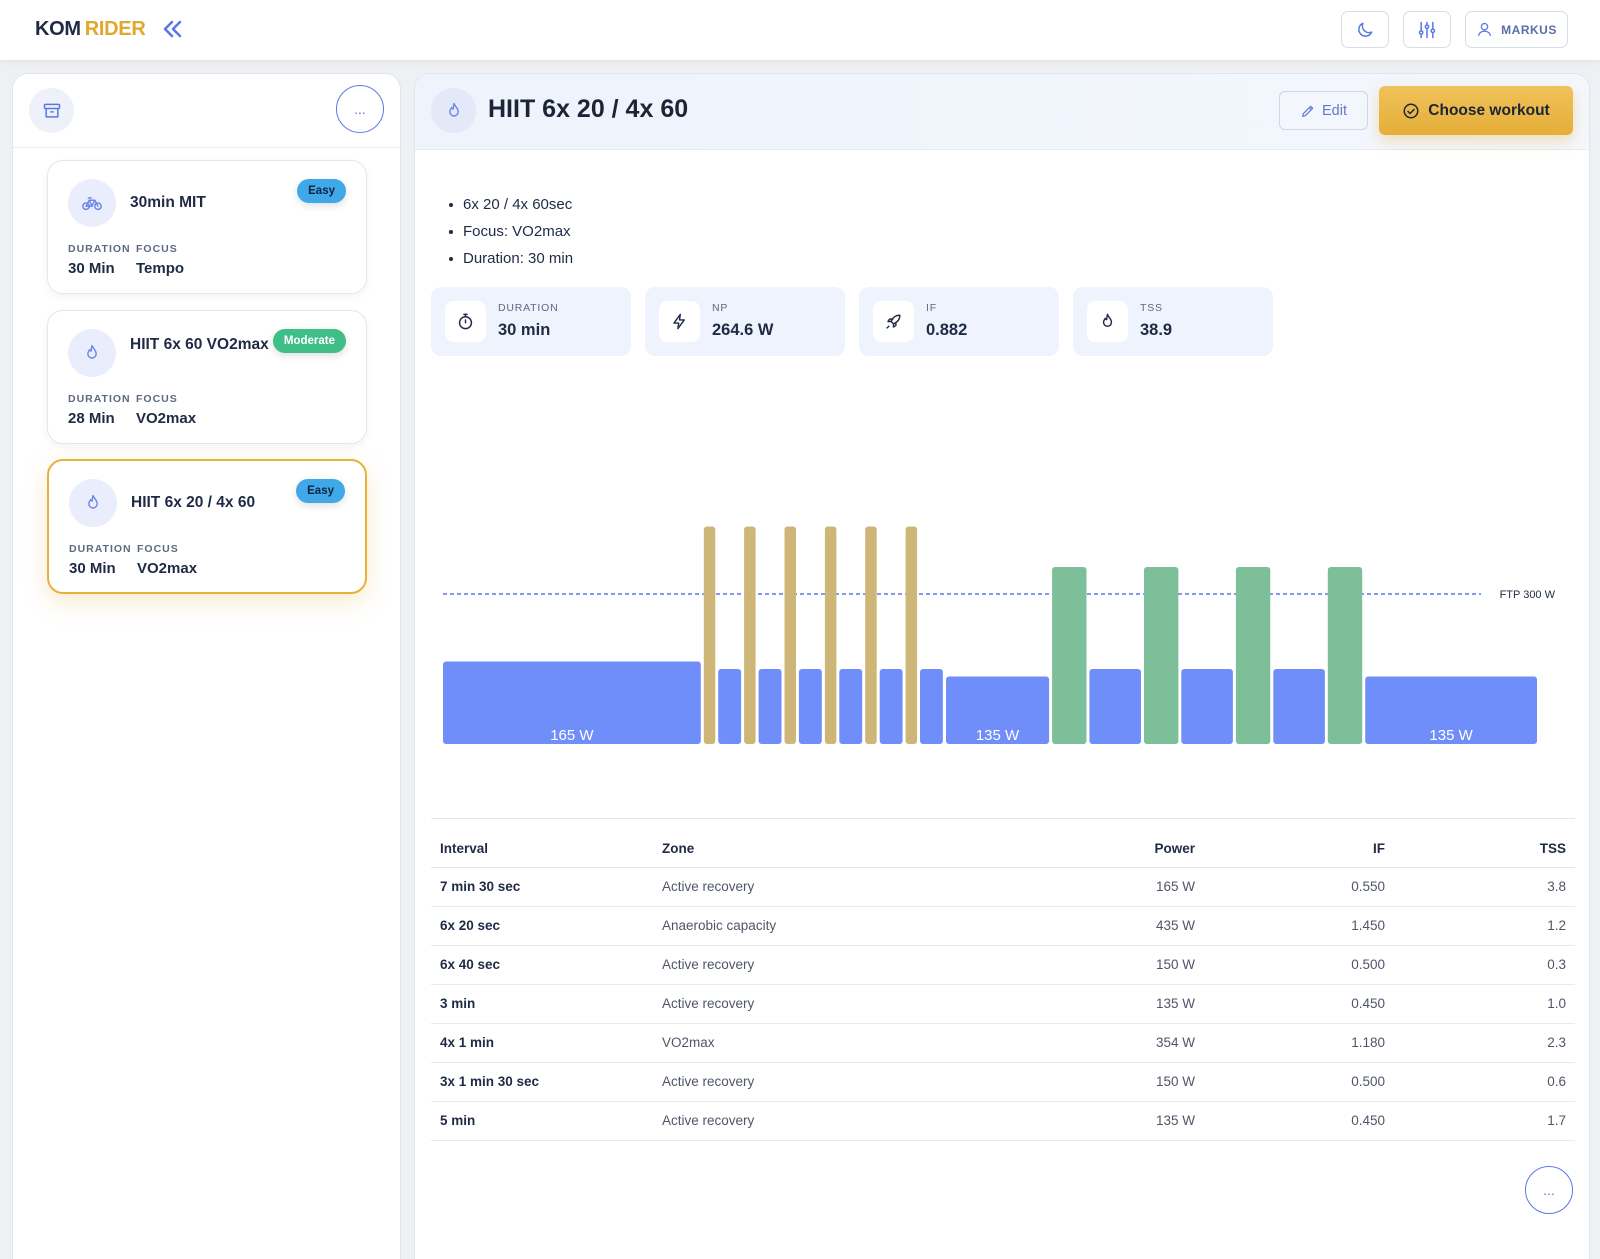 This screenshot has width=1600, height=1259. I want to click on table-row: 3 min Active recovery 135 W 0.450 1.0, so click(1003, 1004).